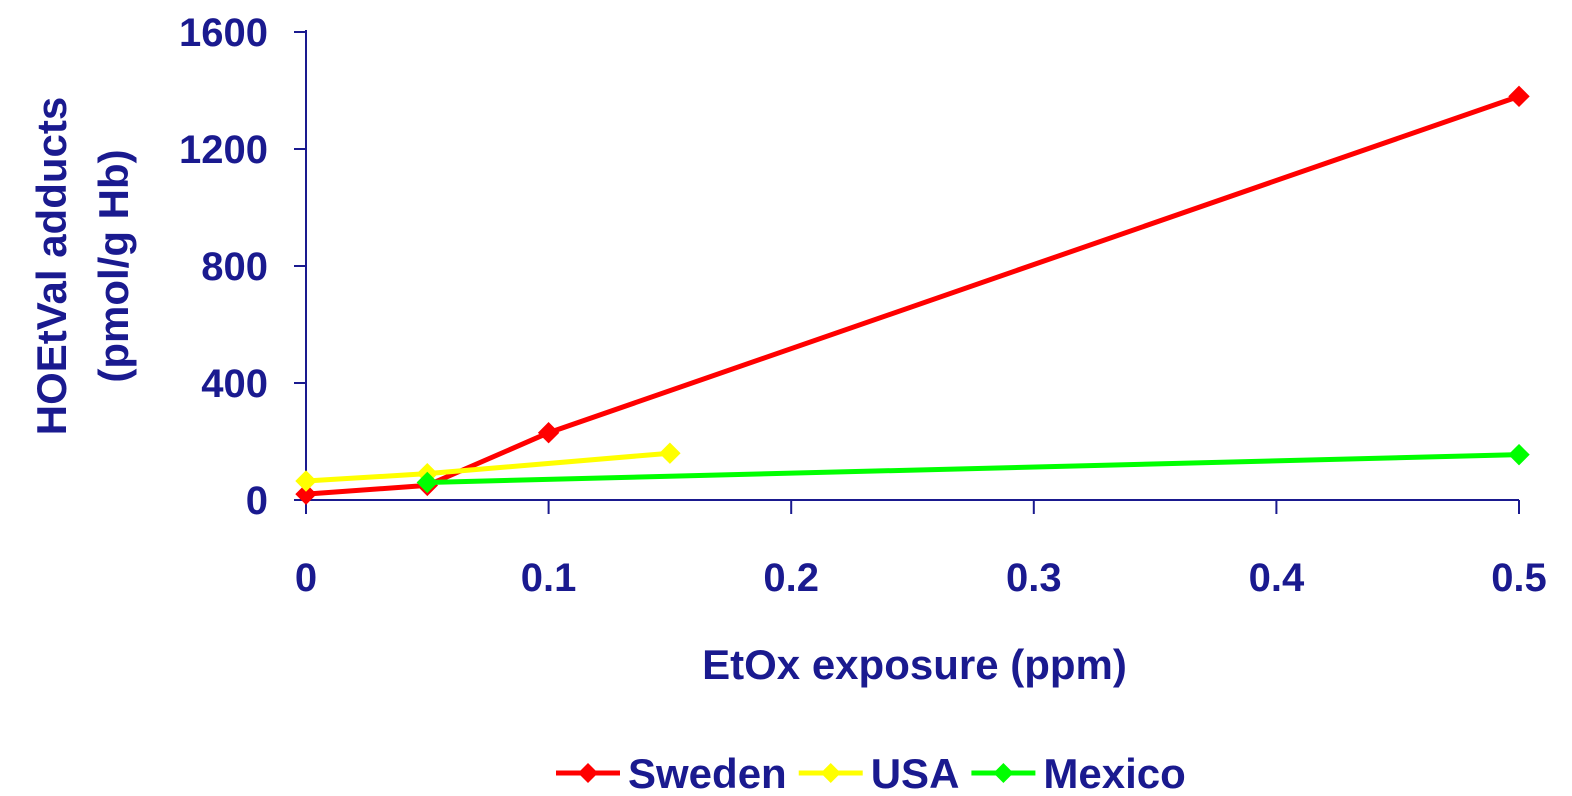 The width and height of the screenshot is (1572, 796). What do you see at coordinates (707, 773) in the screenshot?
I see `legend-label: Sweden` at bounding box center [707, 773].